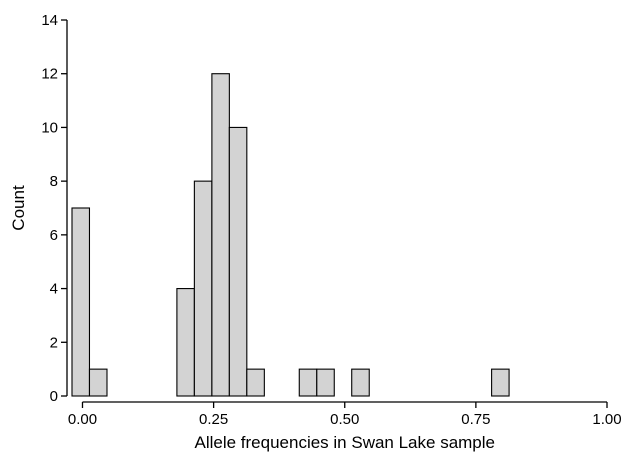 This screenshot has height=454, width=628. I want to click on y-axis-title: Count, so click(18, 208).